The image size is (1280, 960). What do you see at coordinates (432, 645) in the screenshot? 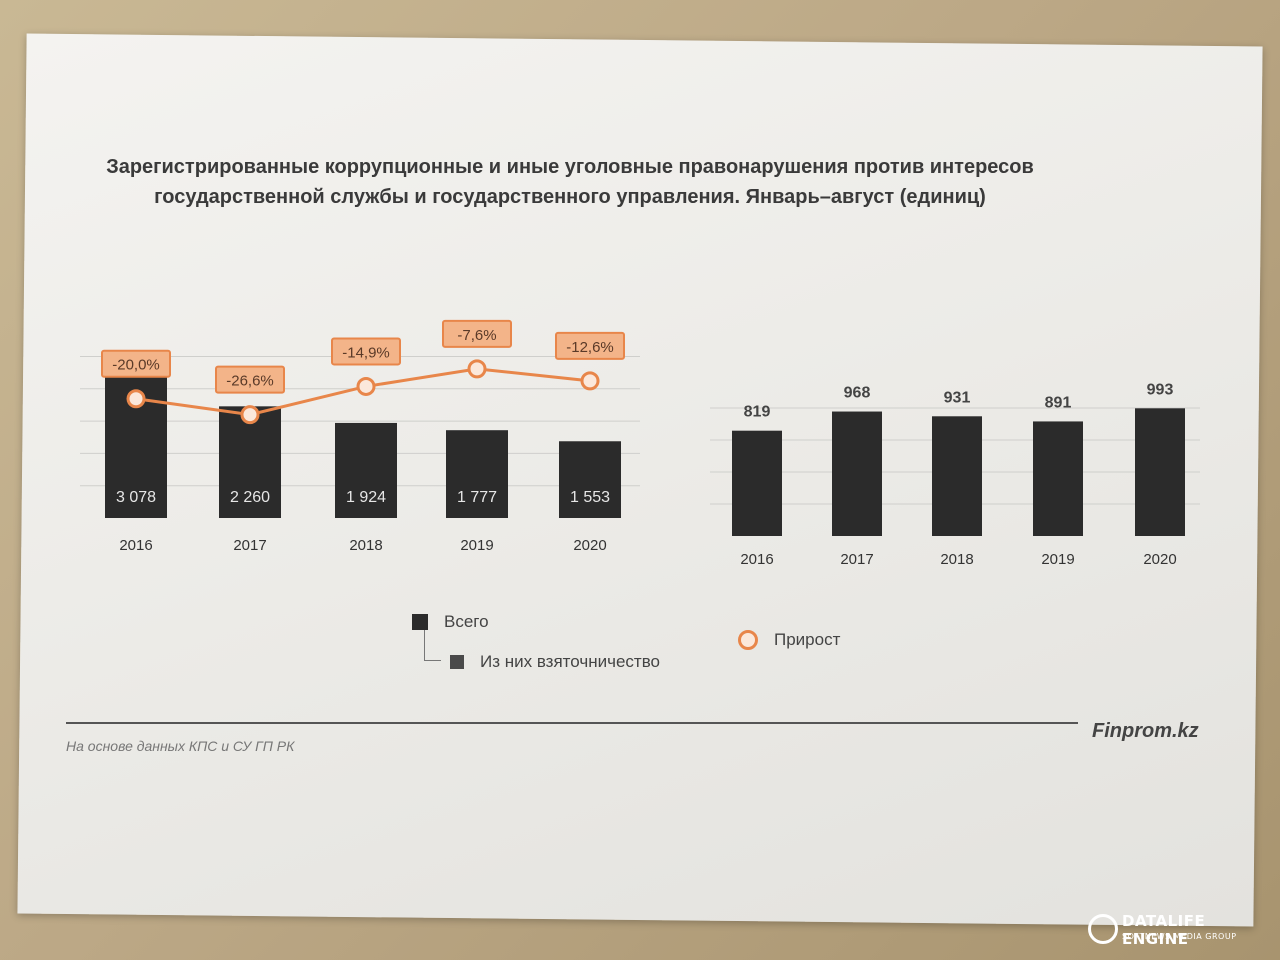
I see `legend-bracket` at bounding box center [432, 645].